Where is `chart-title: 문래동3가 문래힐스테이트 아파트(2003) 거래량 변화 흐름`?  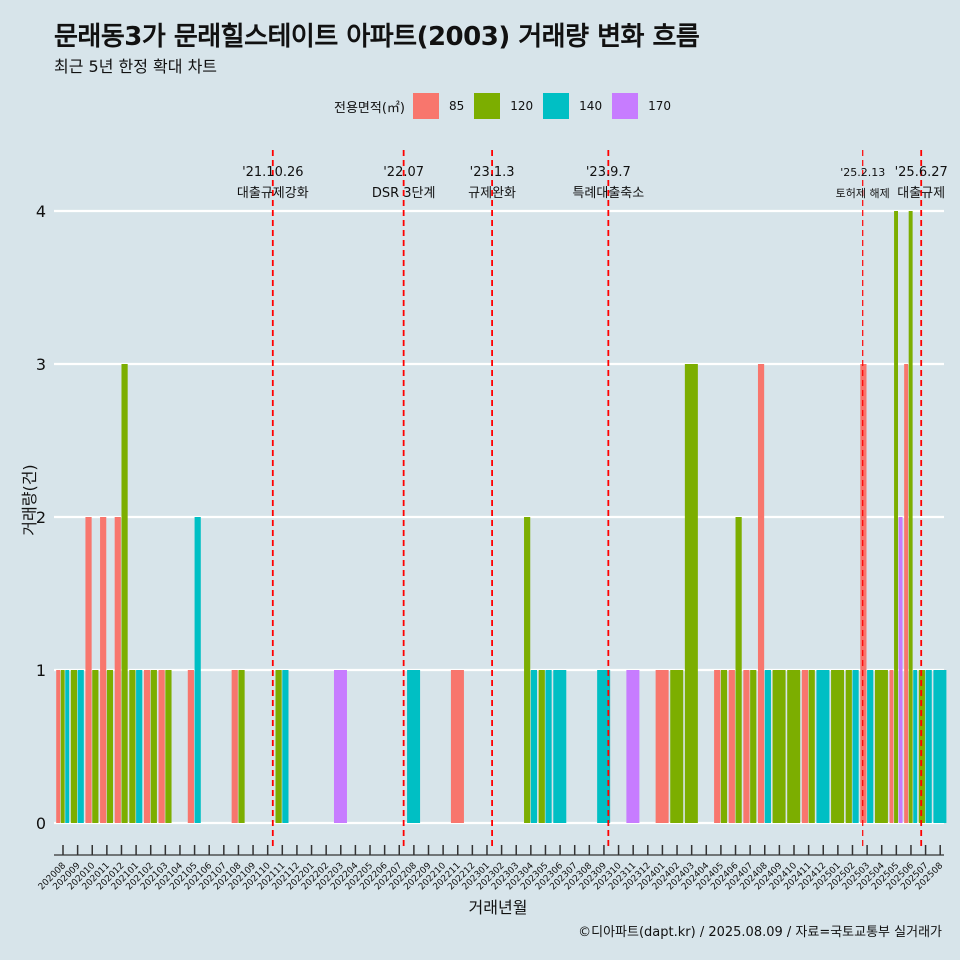
chart-title: 문래동3가 문래힐스테이트 아파트(2003) 거래량 변화 흐름 is located at coordinates (377, 37).